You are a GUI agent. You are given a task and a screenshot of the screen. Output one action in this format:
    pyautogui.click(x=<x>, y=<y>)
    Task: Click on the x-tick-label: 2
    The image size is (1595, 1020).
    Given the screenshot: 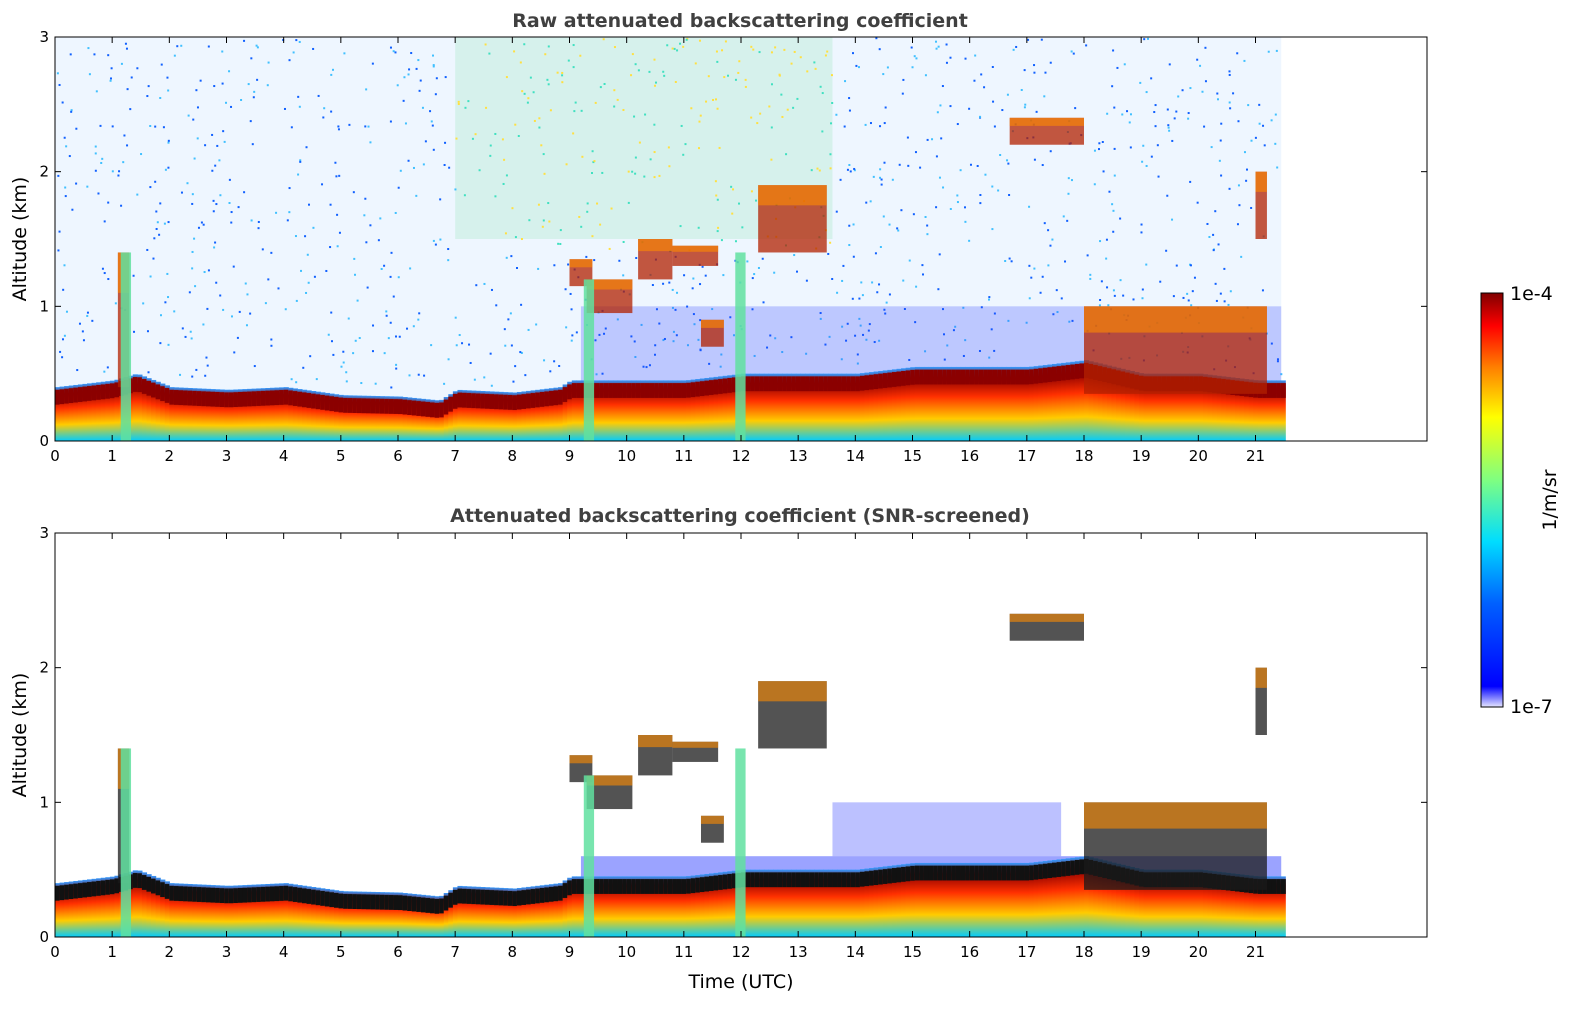 What is the action you would take?
    pyautogui.click(x=170, y=456)
    